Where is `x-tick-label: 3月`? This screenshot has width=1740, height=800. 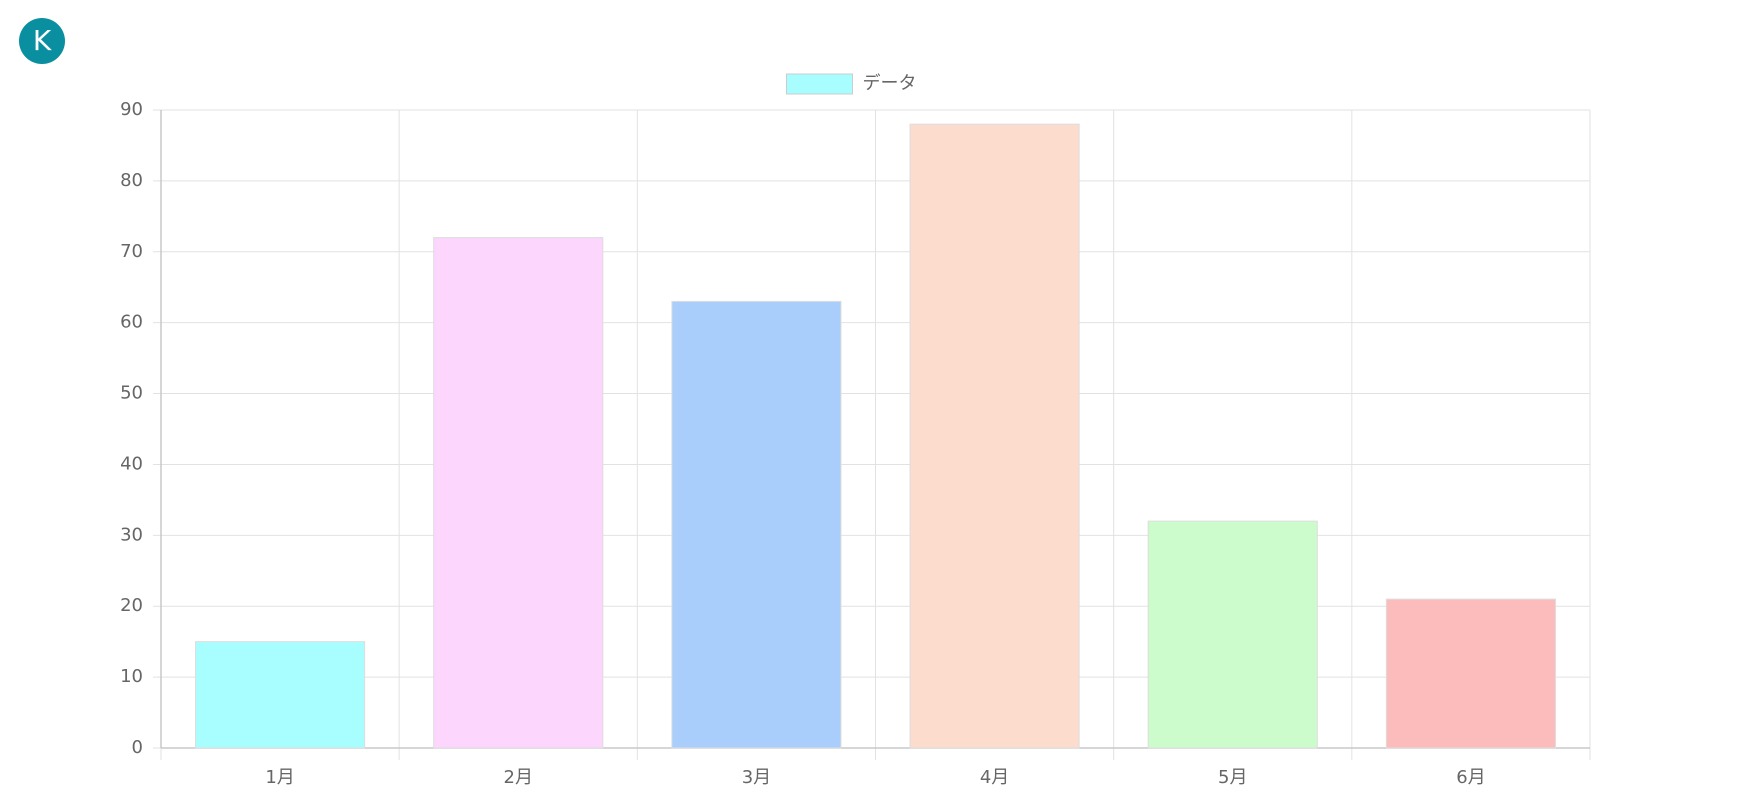 x-tick-label: 3月 is located at coordinates (756, 777).